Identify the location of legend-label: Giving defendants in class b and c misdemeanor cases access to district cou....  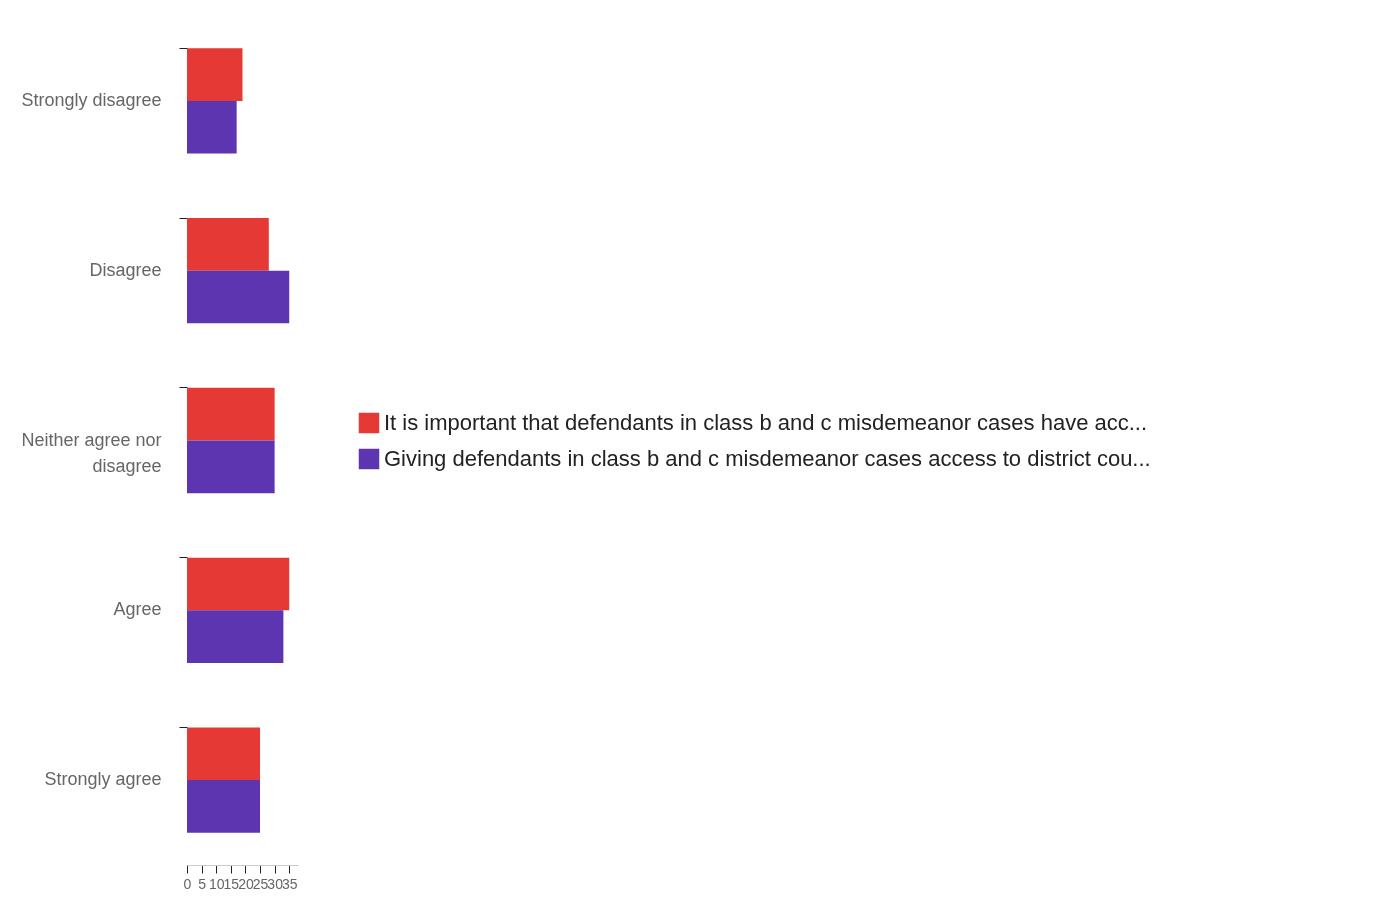
(767, 458).